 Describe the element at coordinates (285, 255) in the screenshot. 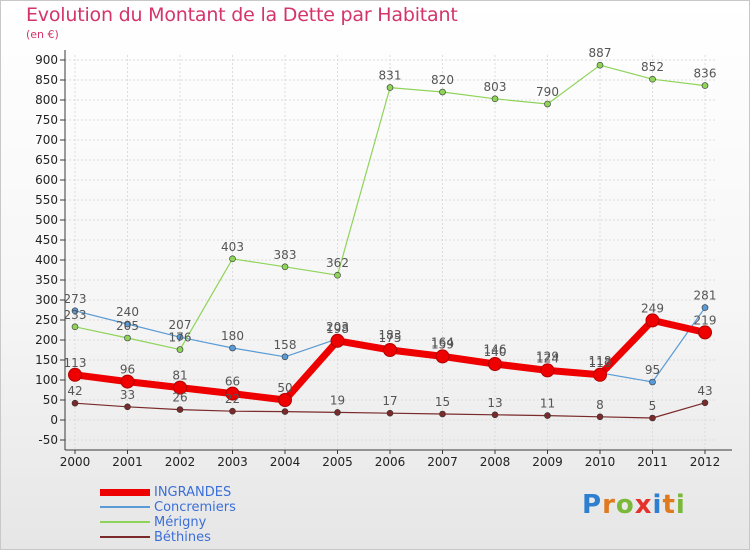

I see `data-label: 383` at that location.